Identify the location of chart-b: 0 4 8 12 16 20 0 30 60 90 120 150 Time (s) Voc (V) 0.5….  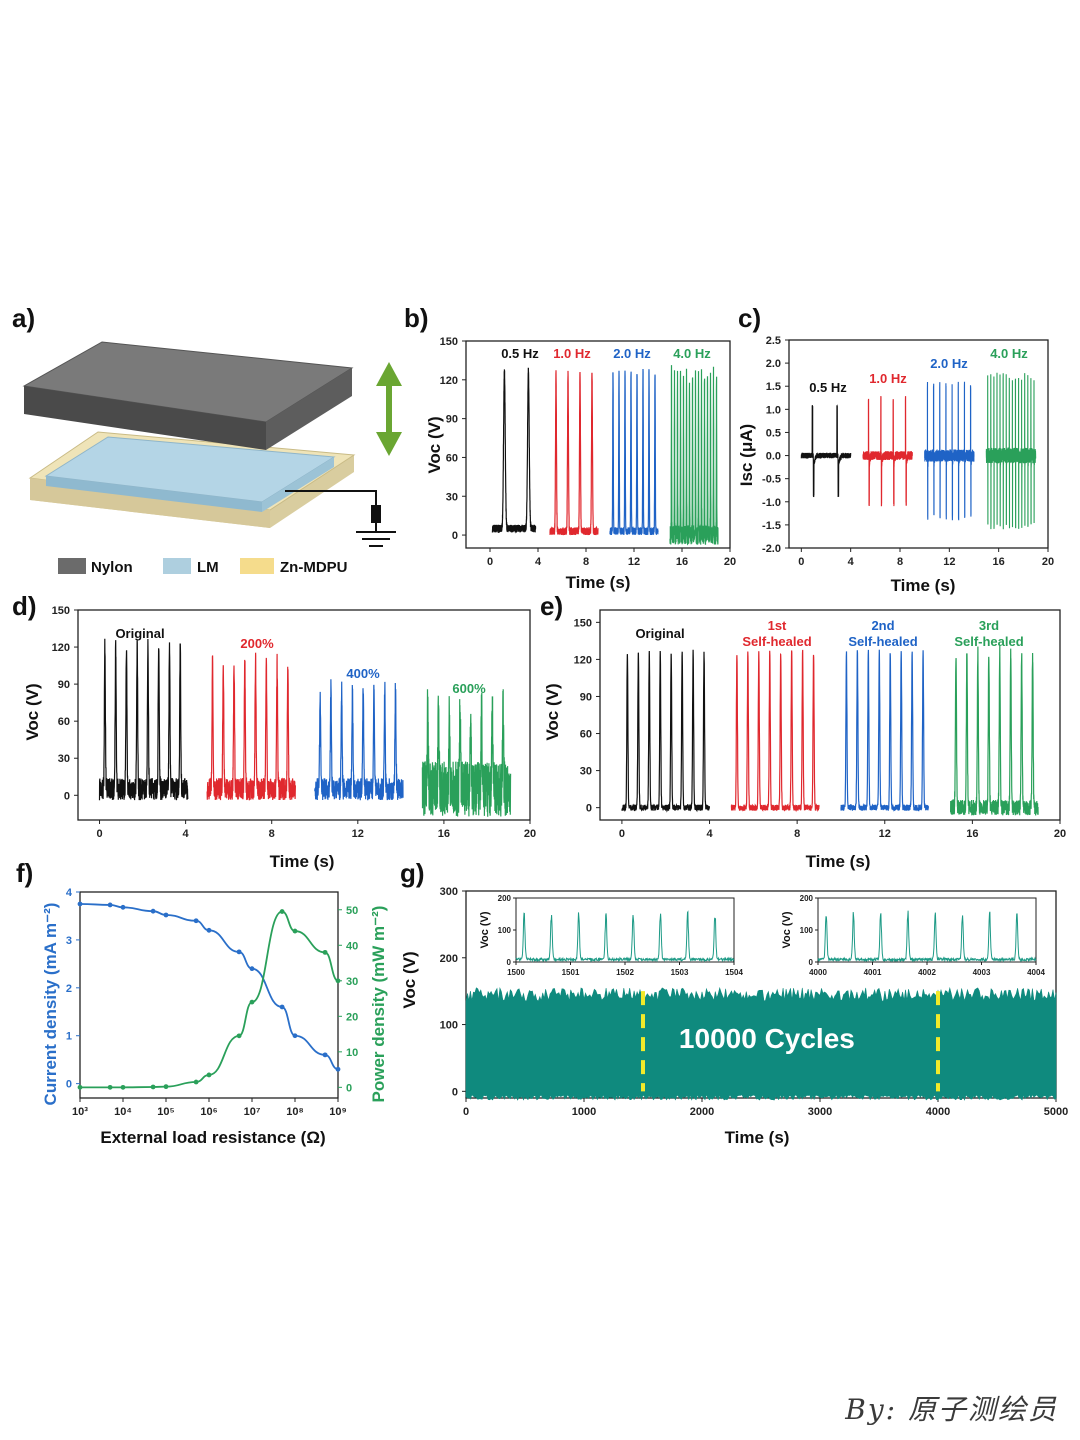
(580, 464).